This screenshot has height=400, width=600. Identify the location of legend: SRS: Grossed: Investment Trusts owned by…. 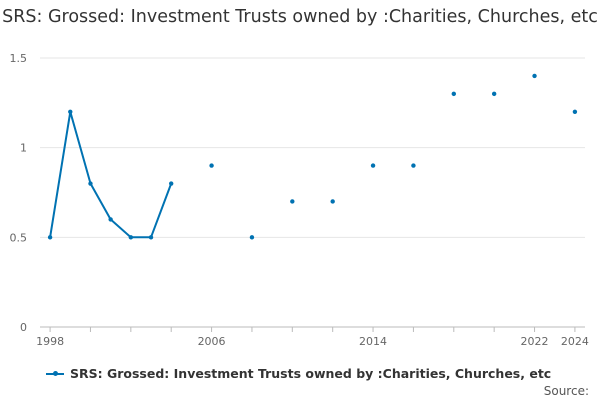
(298, 373).